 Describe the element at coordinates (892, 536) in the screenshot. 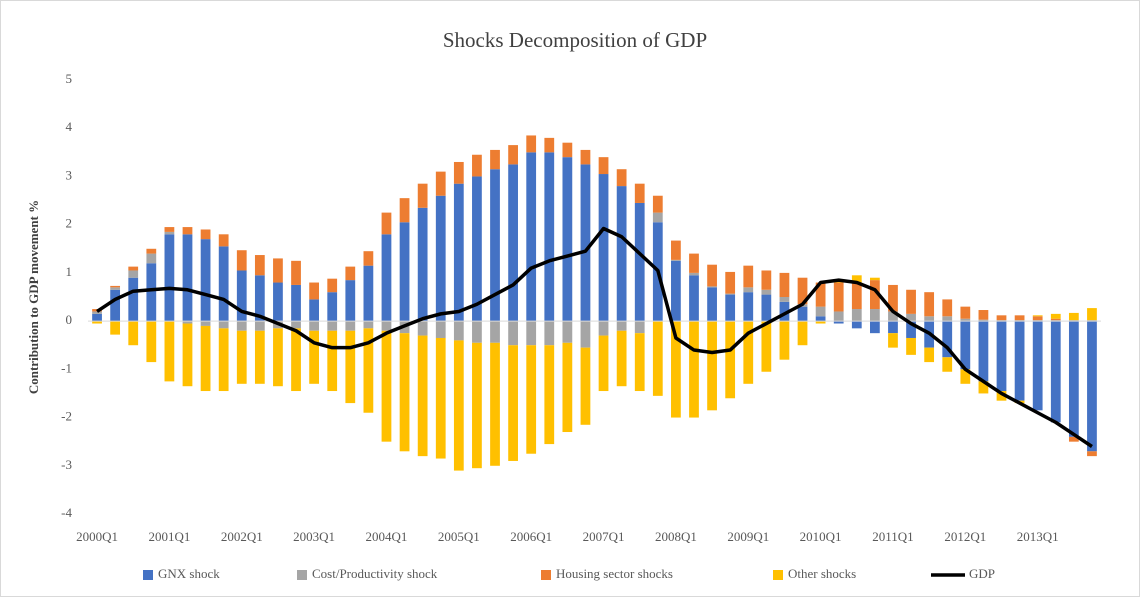

I see `x-tick-label: 2011Q1` at that location.